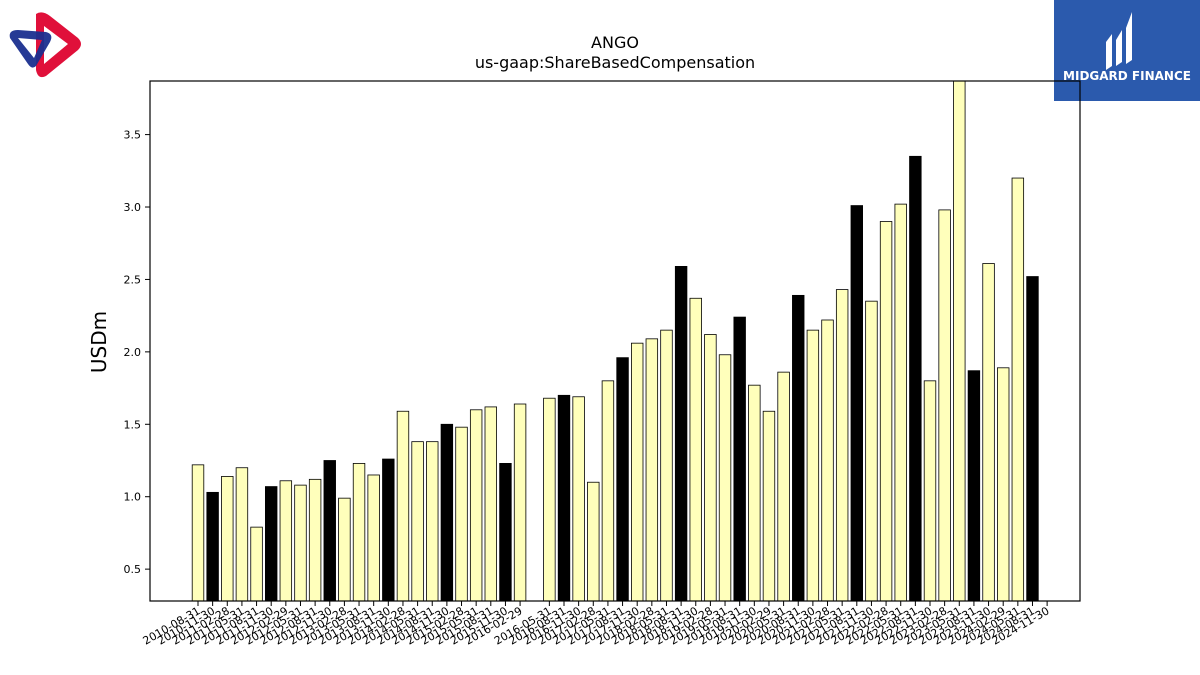  I want to click on y-tick-label: 3.5, so click(133, 135).